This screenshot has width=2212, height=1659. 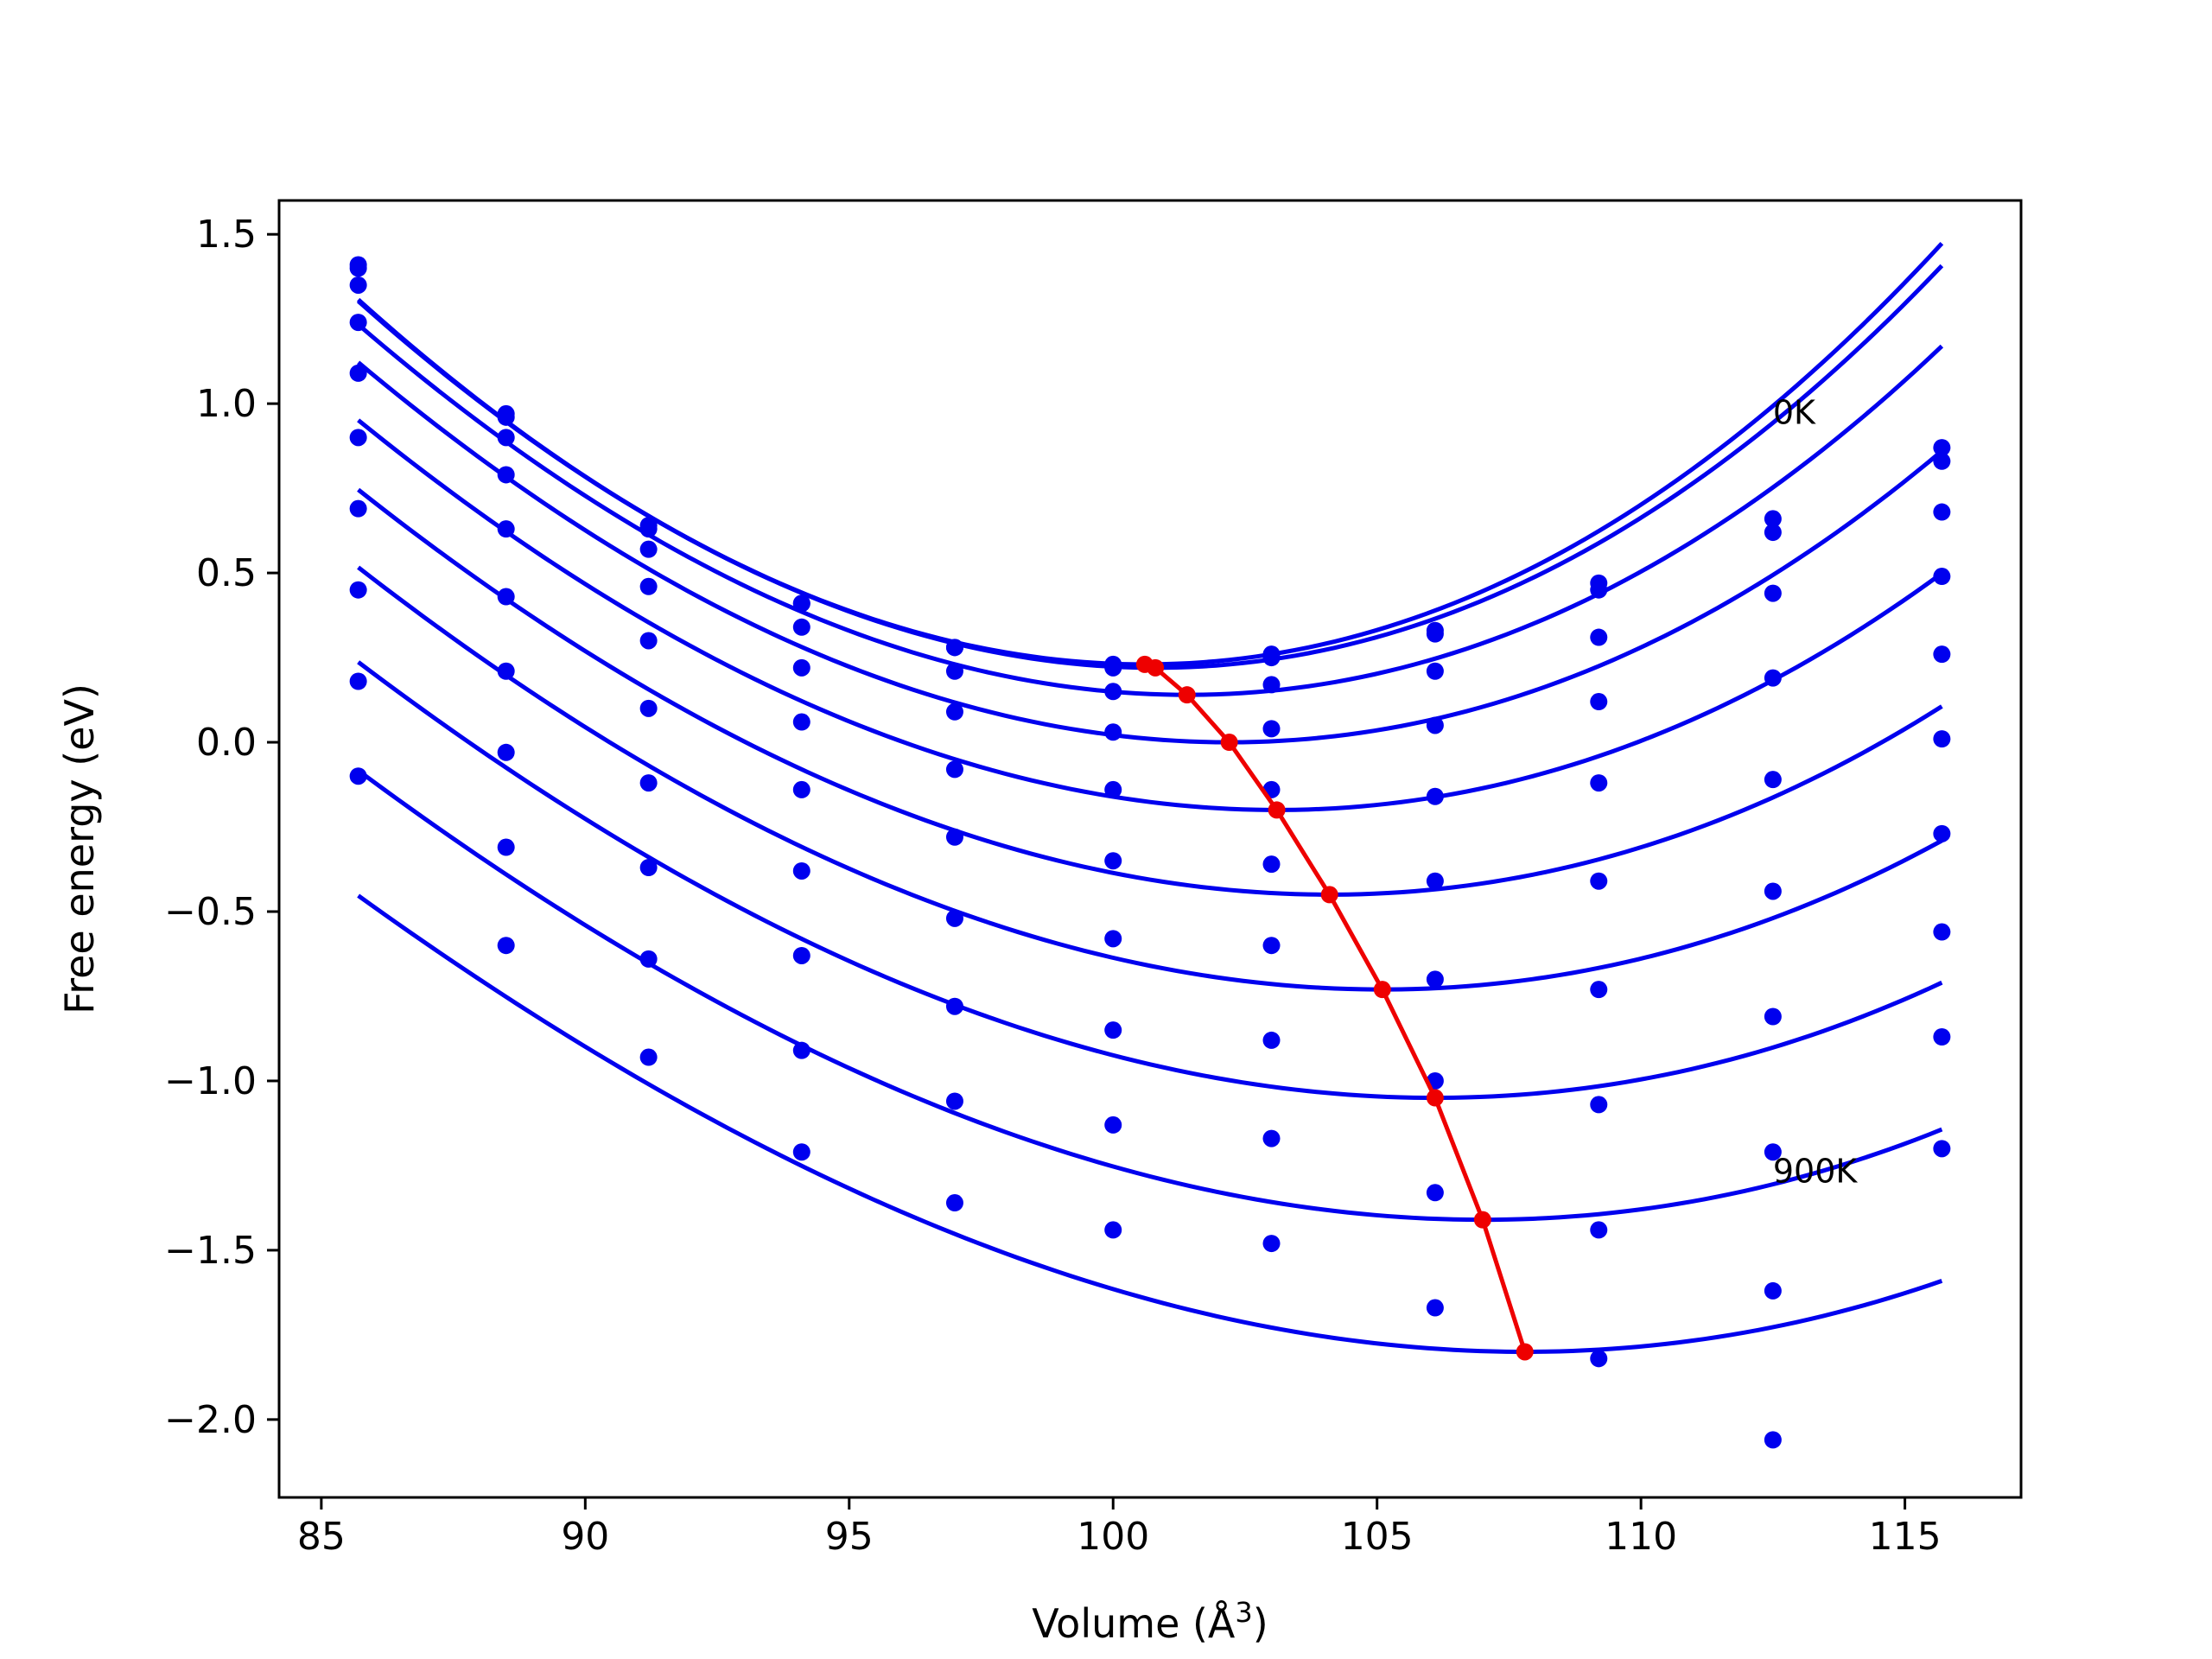 I want to click on x-axis-label-sup: 3, so click(x=1243, y=1612).